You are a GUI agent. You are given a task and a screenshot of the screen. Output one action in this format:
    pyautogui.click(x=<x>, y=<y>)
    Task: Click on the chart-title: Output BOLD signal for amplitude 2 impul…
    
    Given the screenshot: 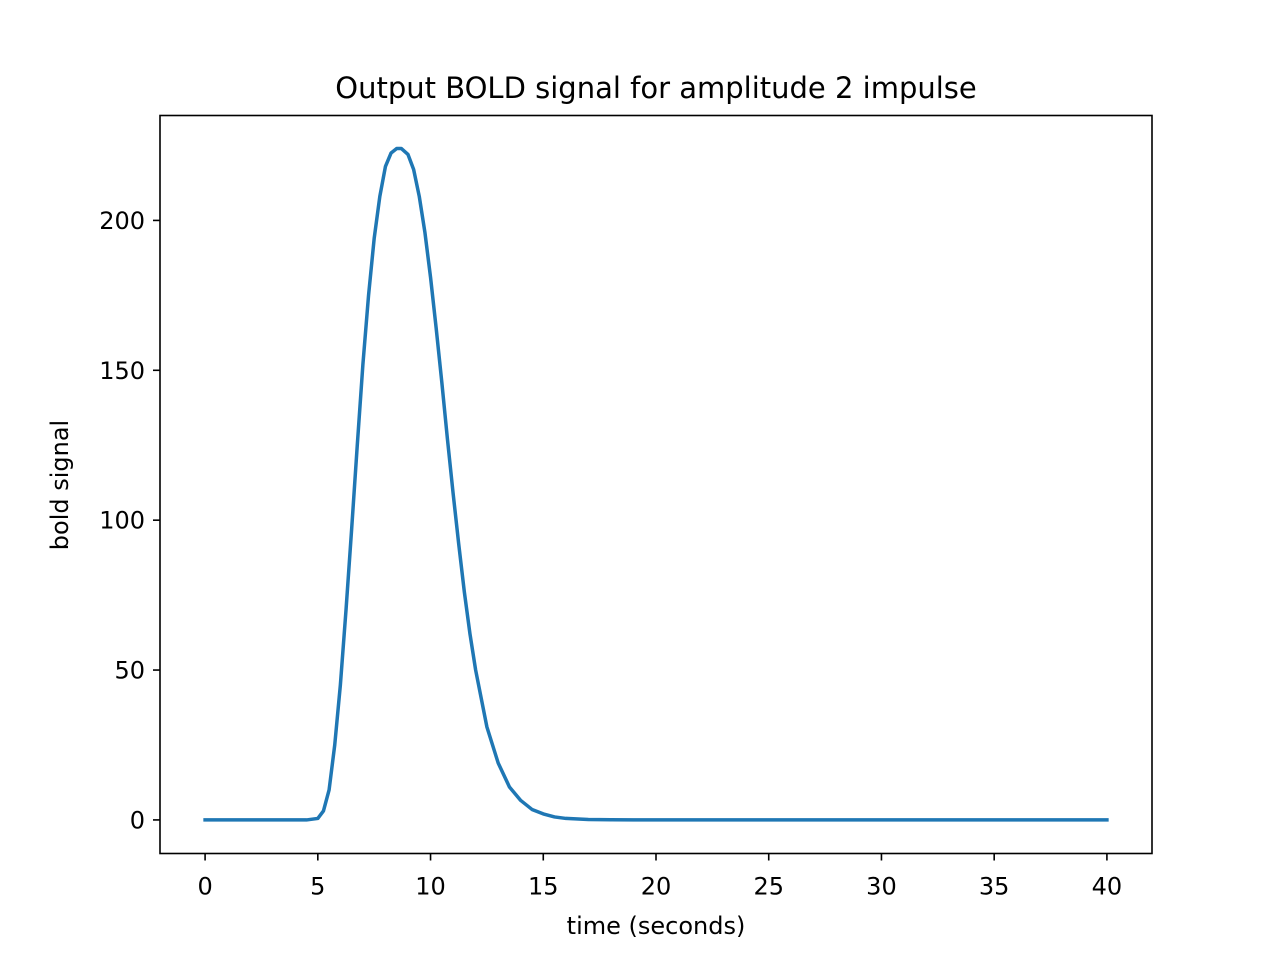 What is the action you would take?
    pyautogui.click(x=656, y=88)
    